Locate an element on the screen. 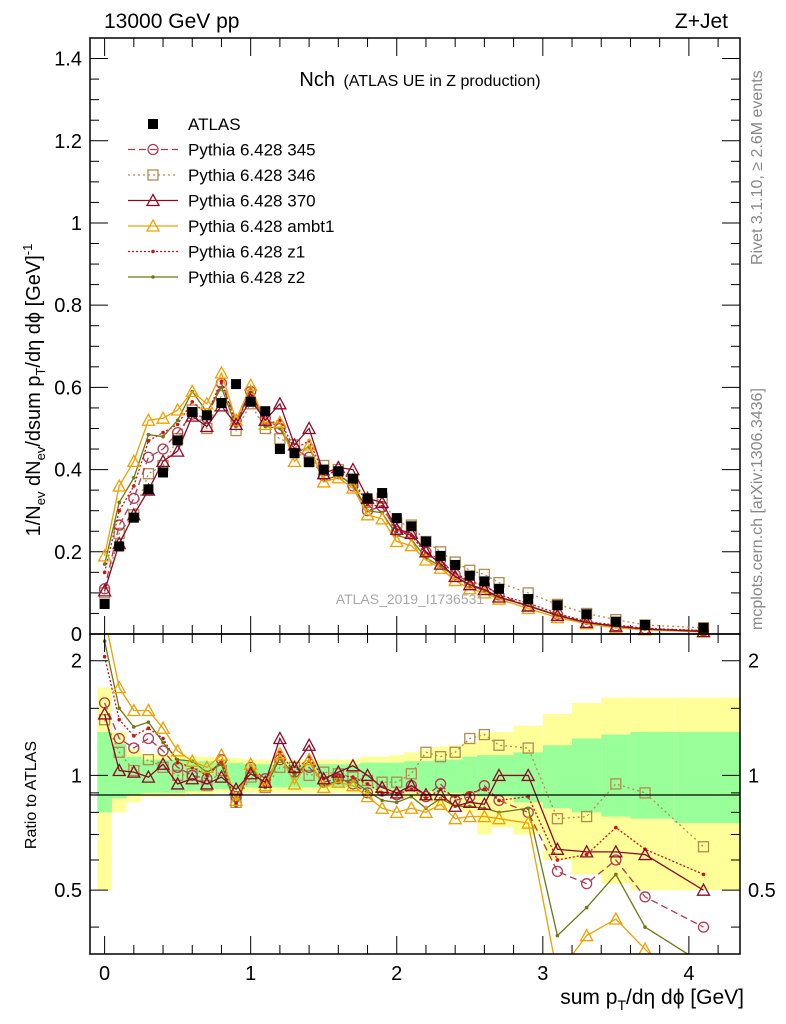 This screenshot has height=1024, width=786. x-tick-label: 3 is located at coordinates (542, 974).